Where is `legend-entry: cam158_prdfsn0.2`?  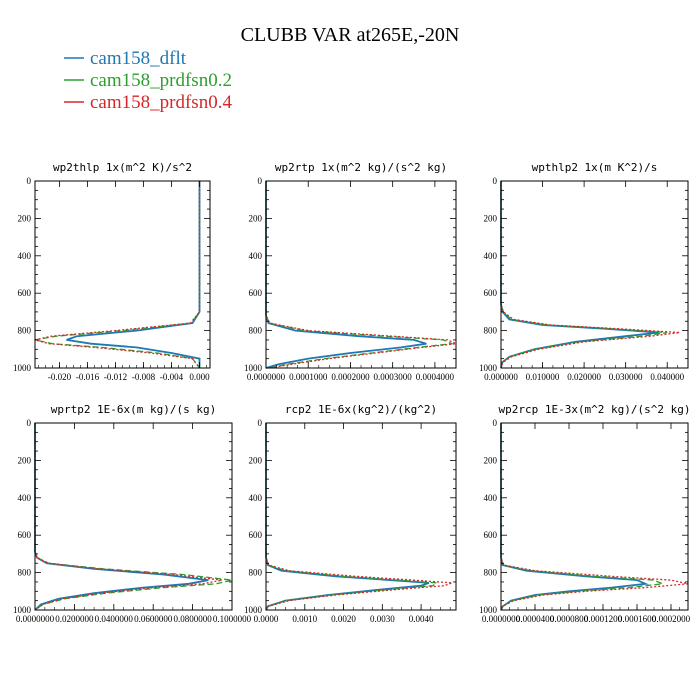
legend-entry: cam158_prdfsn0.2 is located at coordinates (161, 80).